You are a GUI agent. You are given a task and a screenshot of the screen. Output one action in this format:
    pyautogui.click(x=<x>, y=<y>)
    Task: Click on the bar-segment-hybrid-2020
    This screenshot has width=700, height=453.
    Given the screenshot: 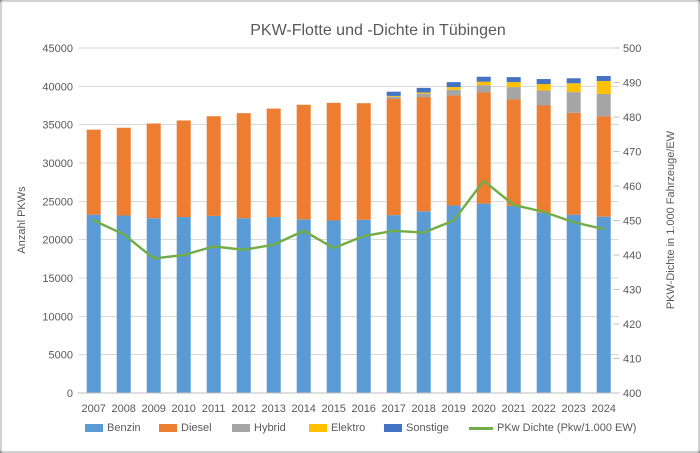 What is the action you would take?
    pyautogui.click(x=483, y=89)
    